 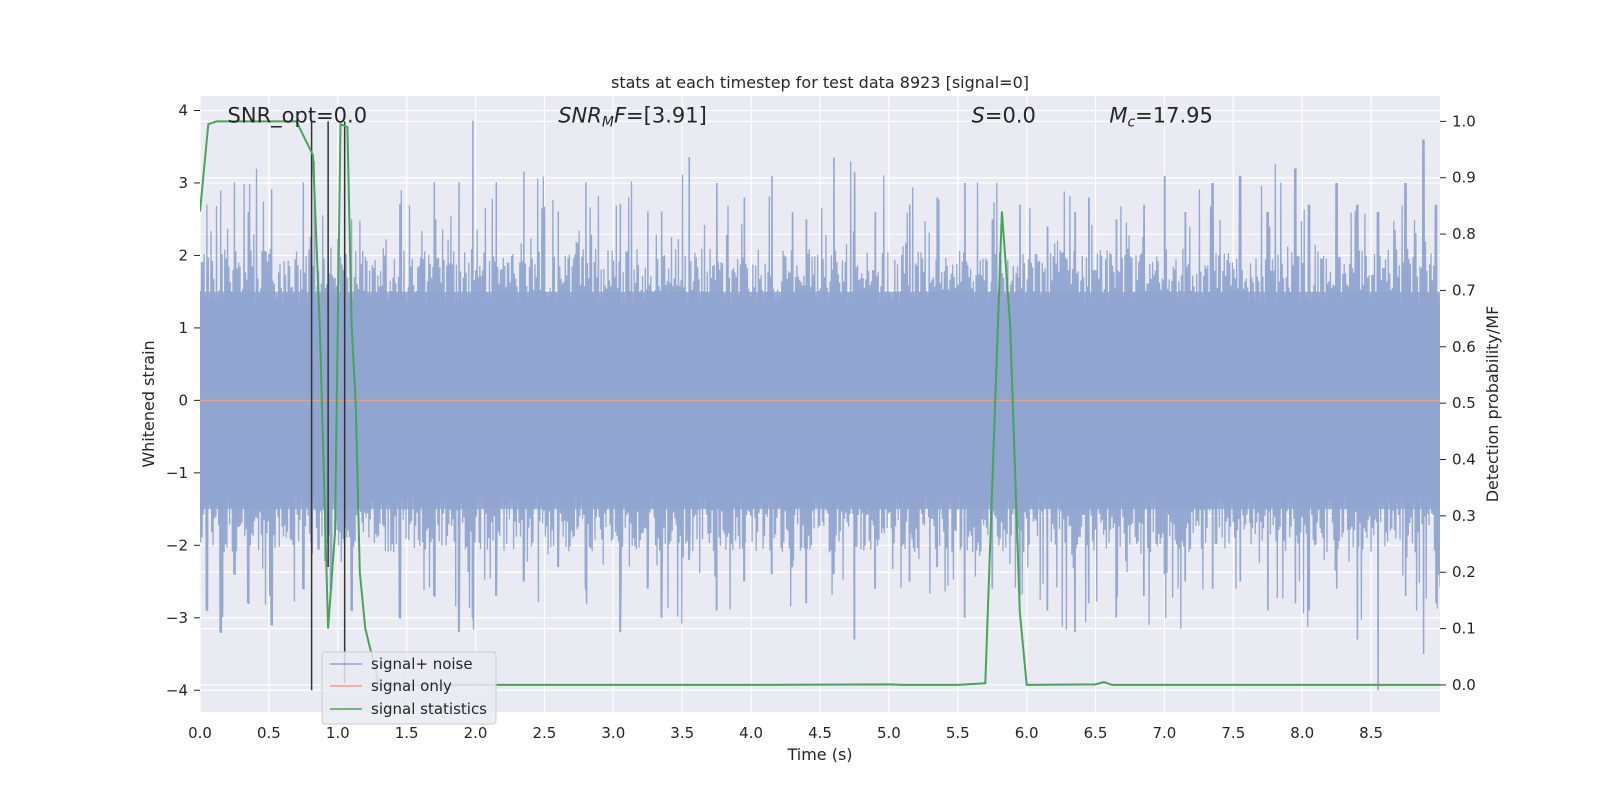 I want to click on x-tick-label: 3.0, so click(x=613, y=733).